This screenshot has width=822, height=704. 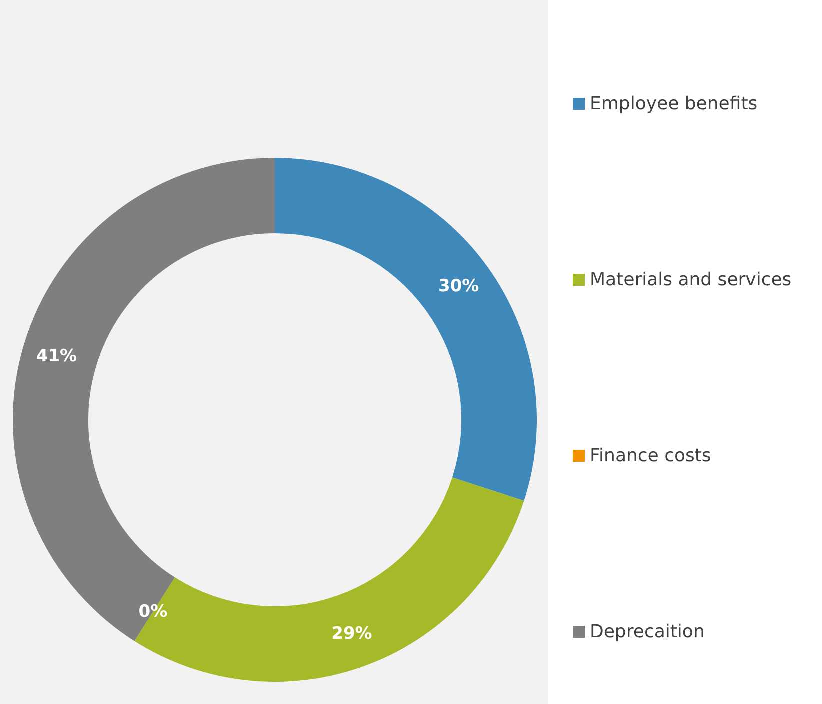 What do you see at coordinates (459, 286) in the screenshot?
I see `data-label: 30%` at bounding box center [459, 286].